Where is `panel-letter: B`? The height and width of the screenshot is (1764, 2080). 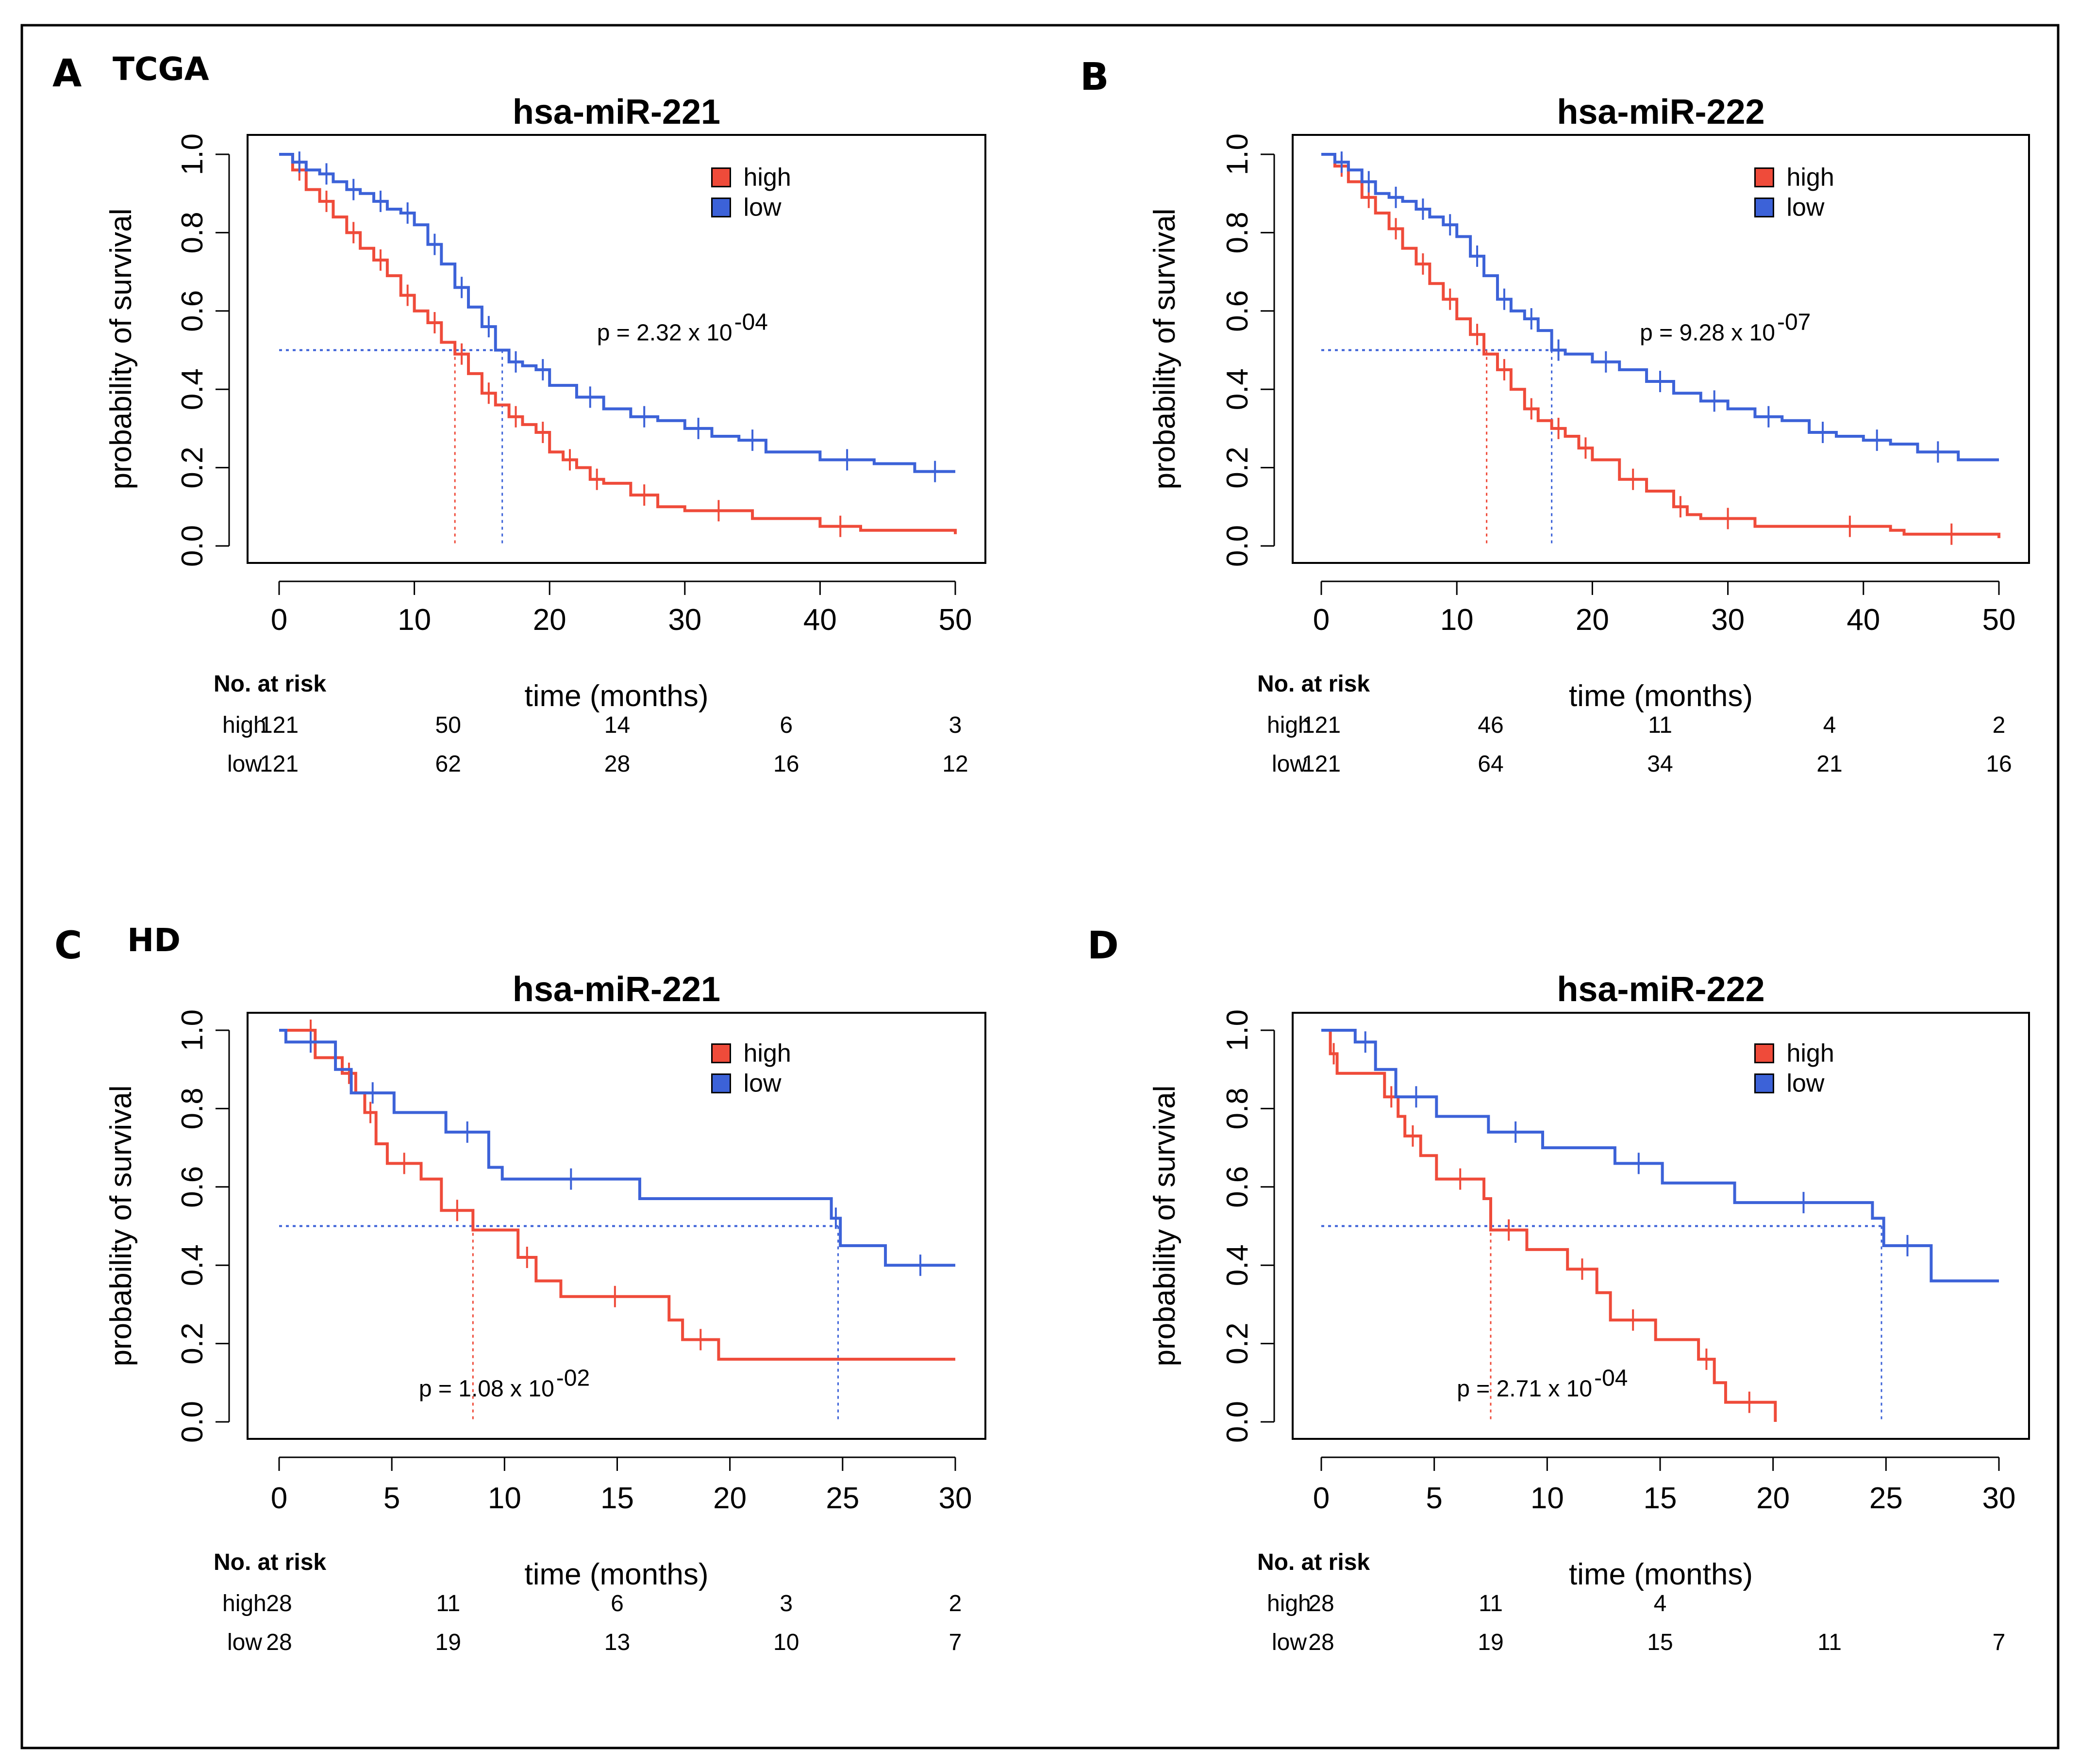 panel-letter: B is located at coordinates (1094, 77).